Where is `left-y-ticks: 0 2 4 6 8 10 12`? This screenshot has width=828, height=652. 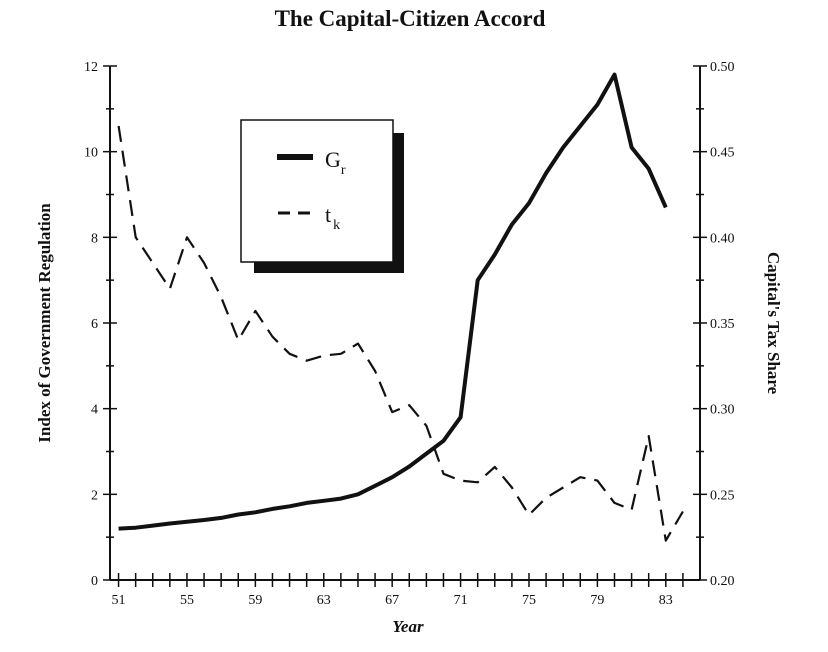
left-y-ticks: 0 2 4 6 8 10 12 is located at coordinates (100, 324).